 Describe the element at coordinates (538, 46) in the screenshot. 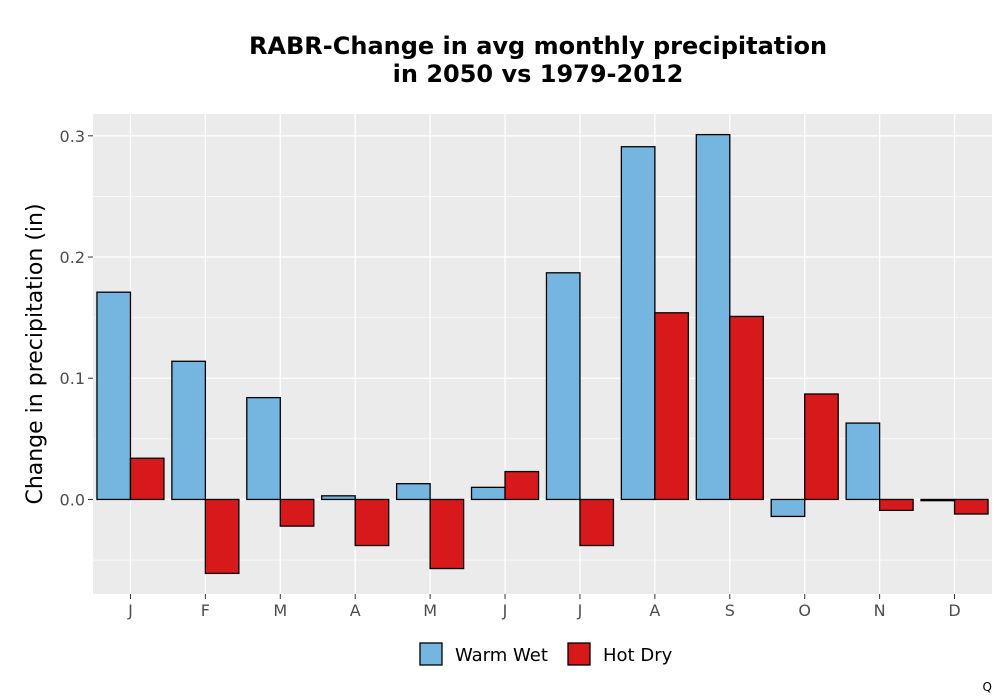

I see `chart-title-line-1: RABR-Change in avg monthly precipitation` at that location.